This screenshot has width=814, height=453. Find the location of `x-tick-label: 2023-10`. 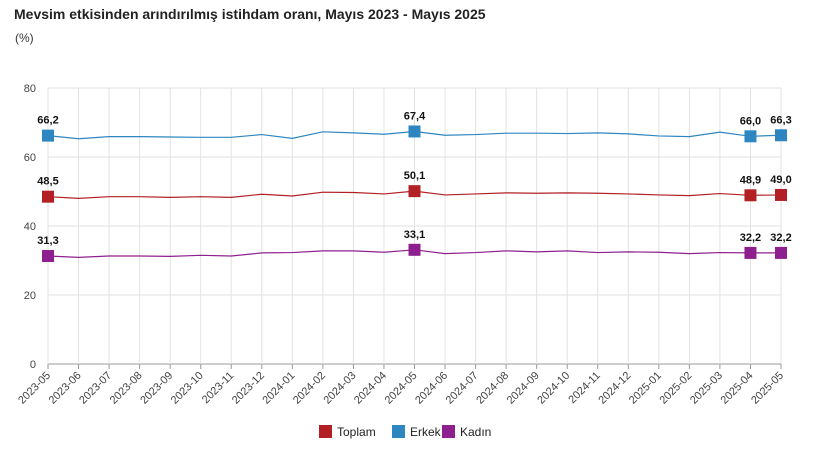

x-tick-label: 2023-10 is located at coordinates (187, 388).